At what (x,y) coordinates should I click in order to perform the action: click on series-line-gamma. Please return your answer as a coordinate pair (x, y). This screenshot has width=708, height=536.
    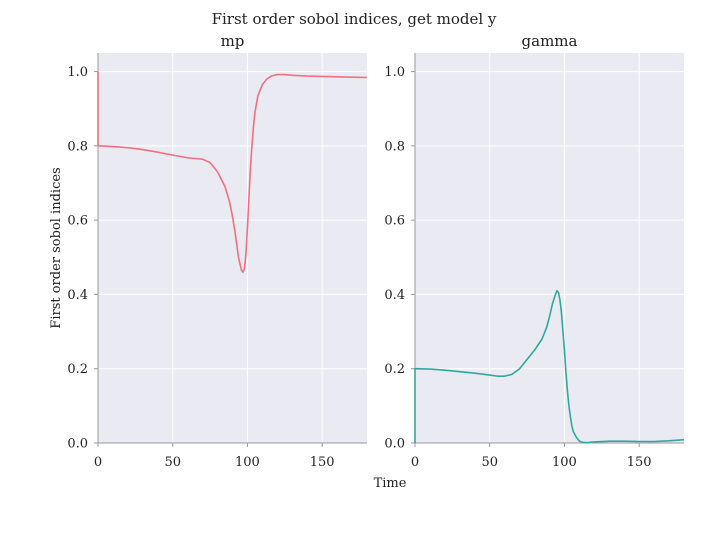
    Looking at the image, I should click on (549, 366).